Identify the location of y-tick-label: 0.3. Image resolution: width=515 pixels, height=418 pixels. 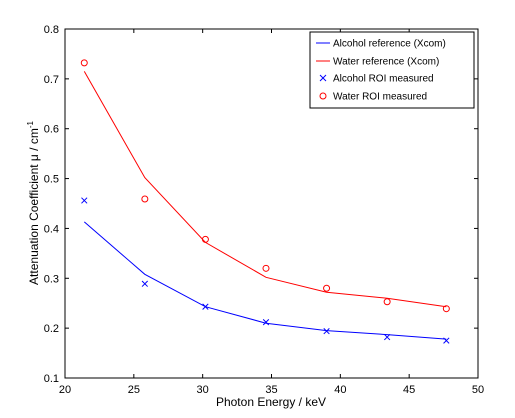
(51, 279).